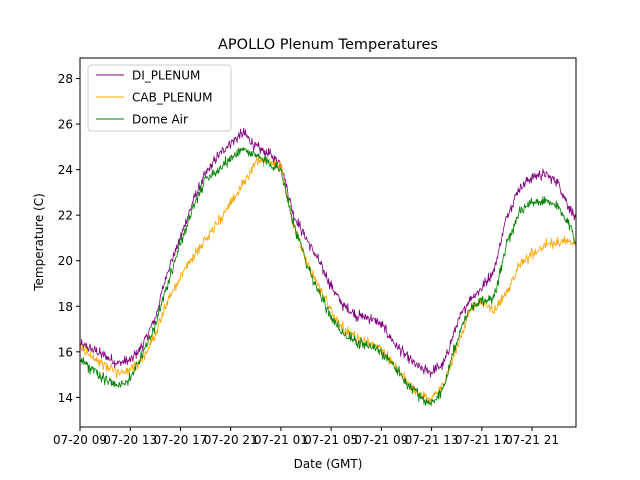 The image size is (640, 480). Describe the element at coordinates (281, 440) in the screenshot. I see `x-tick-label: 07-21 01` at that location.